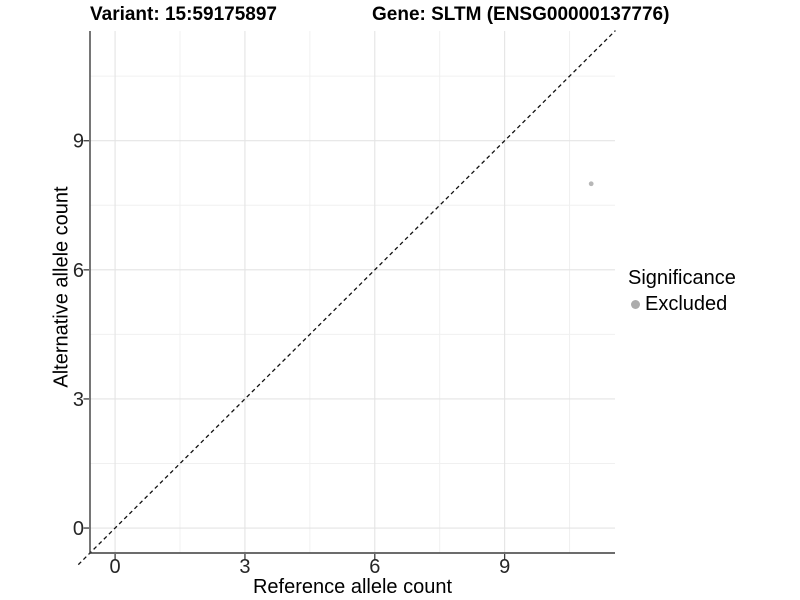 The height and width of the screenshot is (600, 800). What do you see at coordinates (244, 567) in the screenshot?
I see `x-tick-label: 3` at bounding box center [244, 567].